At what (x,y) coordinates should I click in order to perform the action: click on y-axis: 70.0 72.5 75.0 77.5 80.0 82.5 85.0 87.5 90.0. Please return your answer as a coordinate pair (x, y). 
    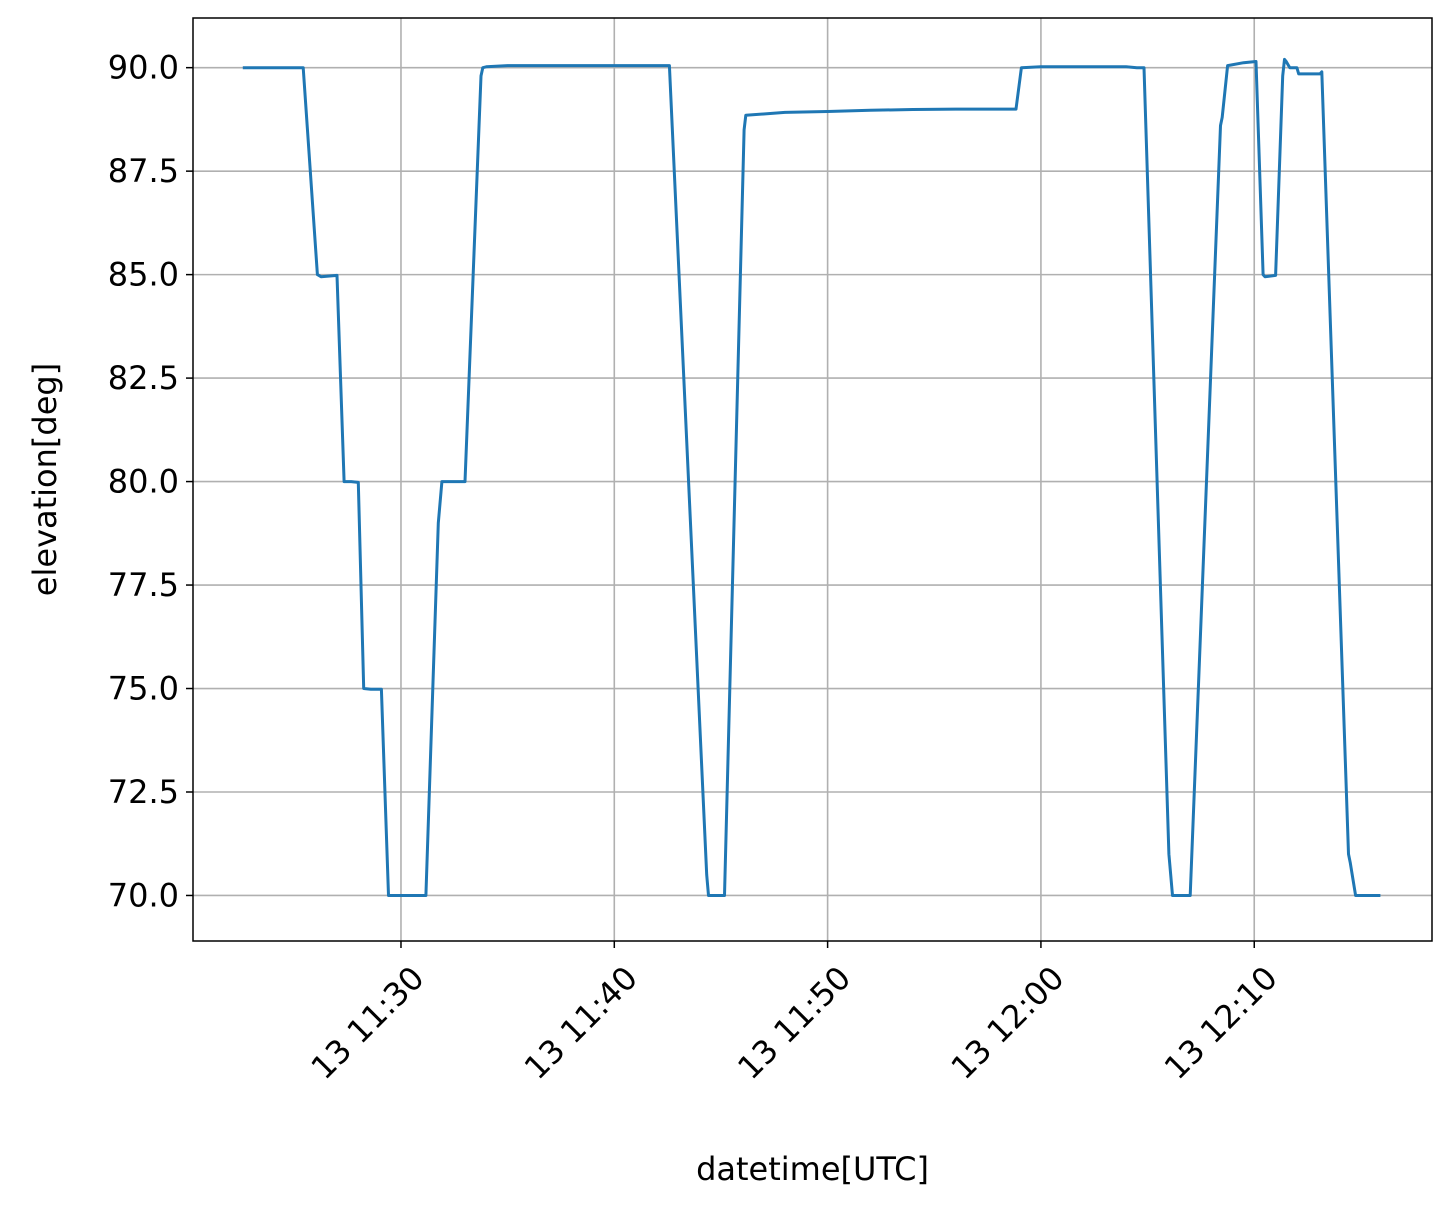
    Looking at the image, I should click on (150, 481).